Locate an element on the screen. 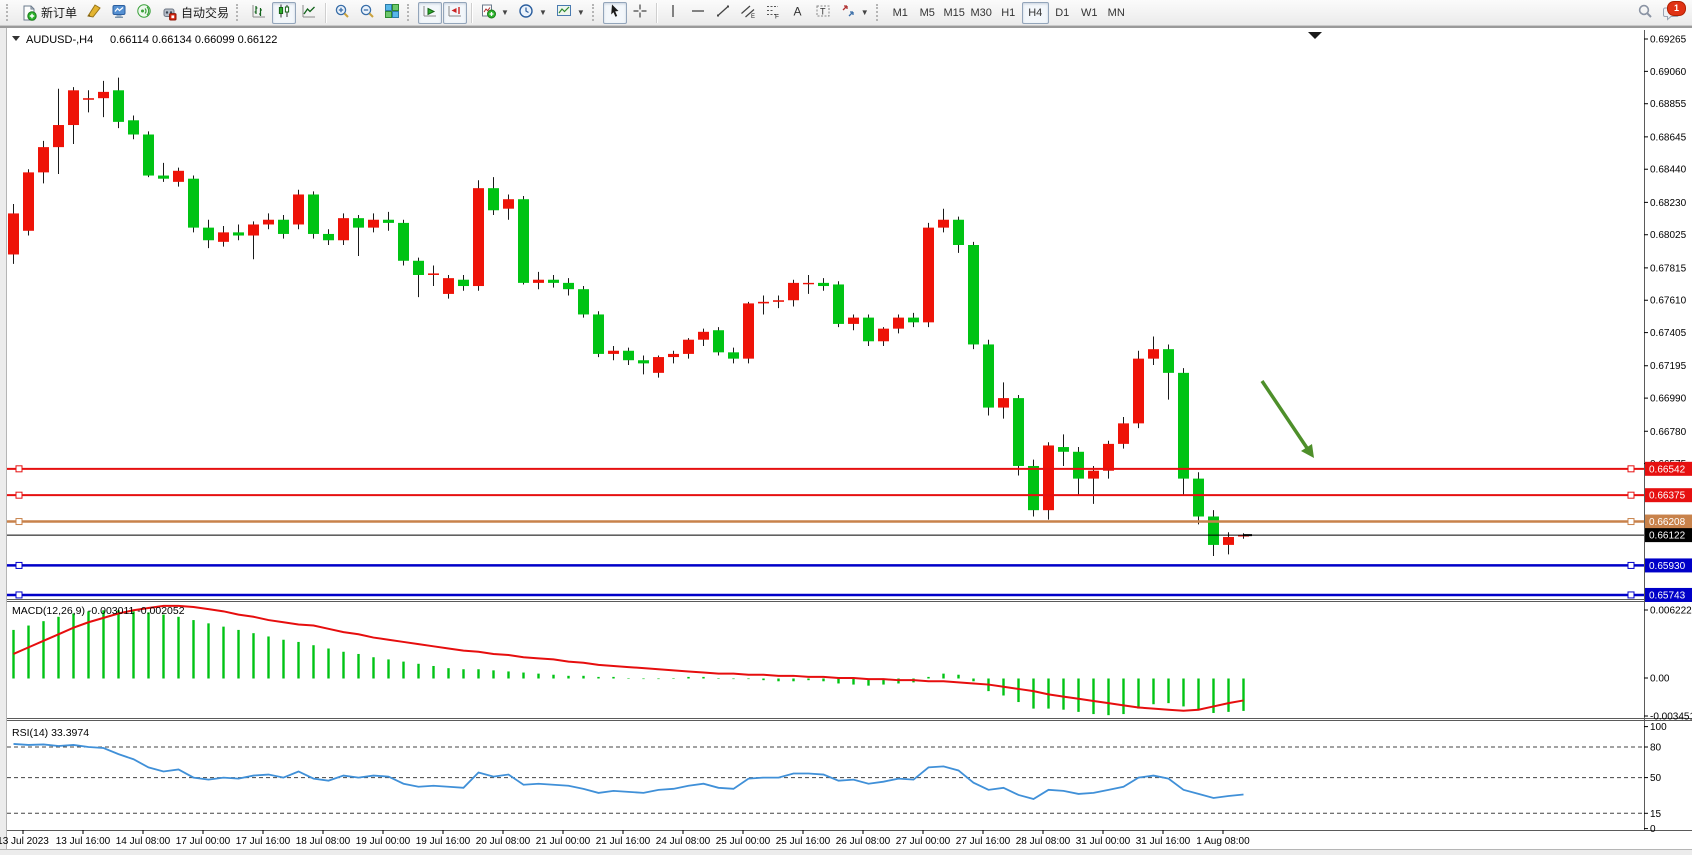 The width and height of the screenshot is (1692, 860). timeframe-button-d1: D1 is located at coordinates (1062, 12).